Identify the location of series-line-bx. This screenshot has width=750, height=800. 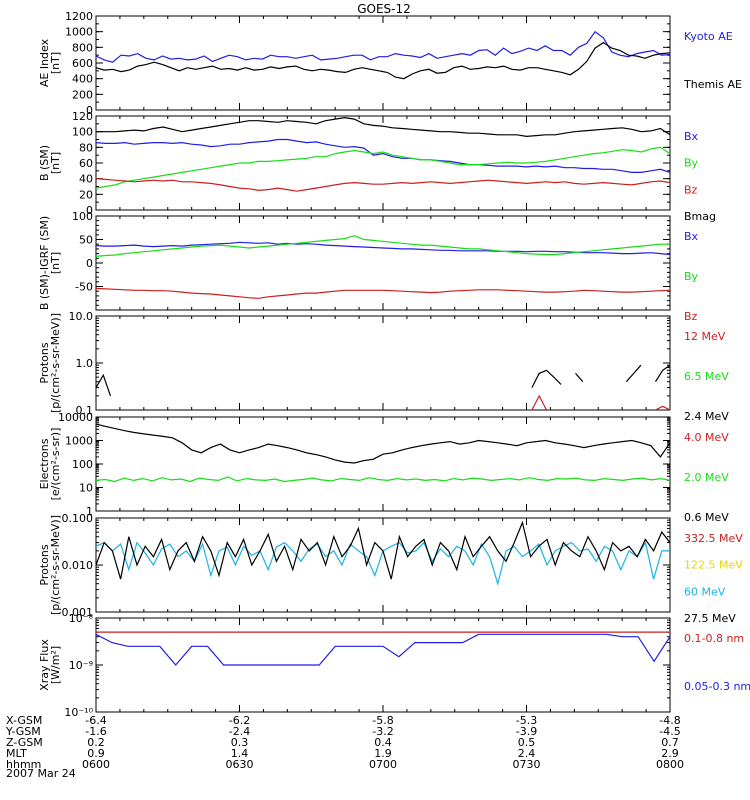
(383, 155).